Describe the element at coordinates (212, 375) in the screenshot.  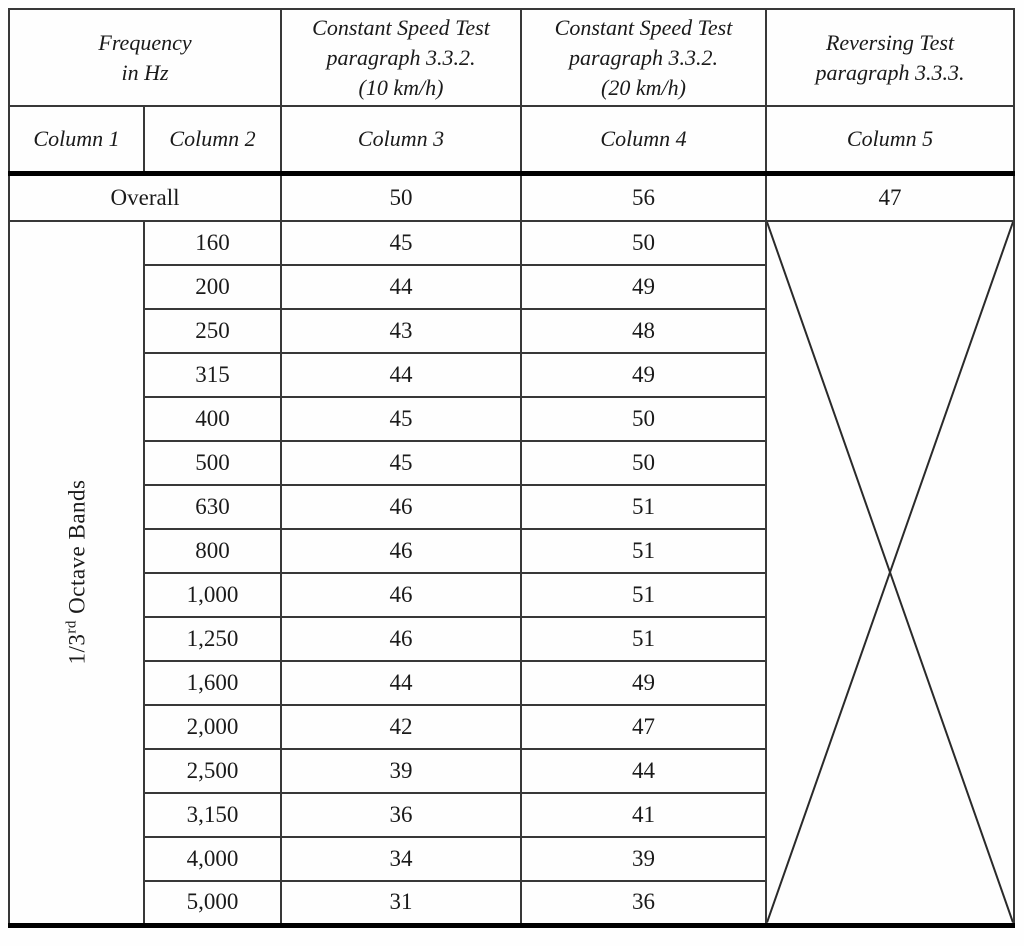
I see `frequency-cell: 315` at that location.